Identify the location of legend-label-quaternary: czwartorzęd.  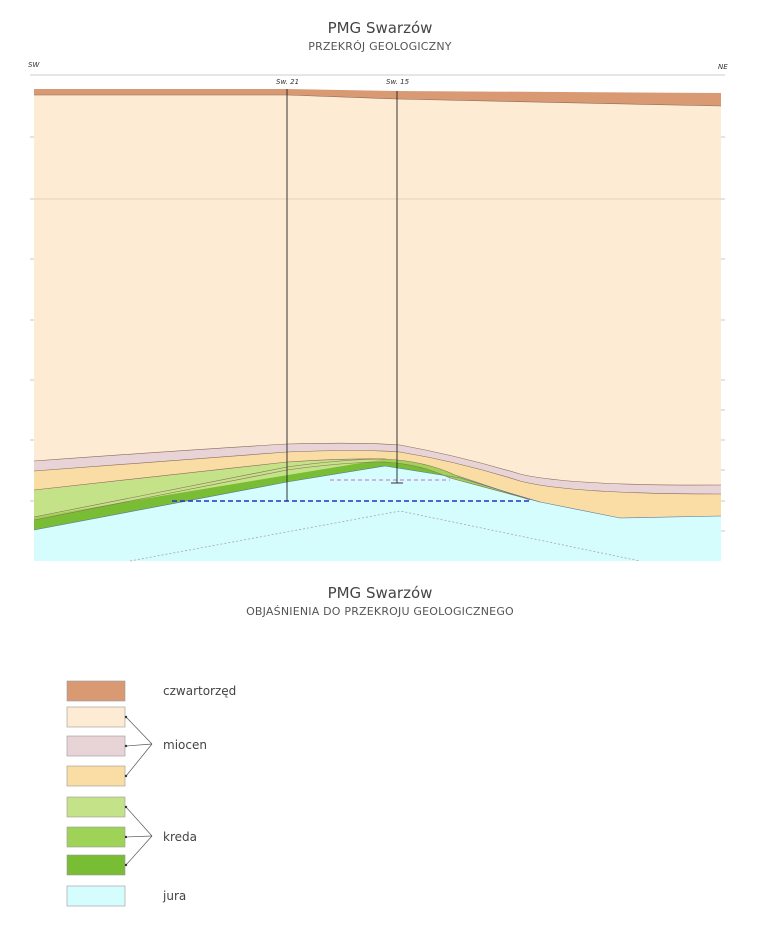
(199, 691).